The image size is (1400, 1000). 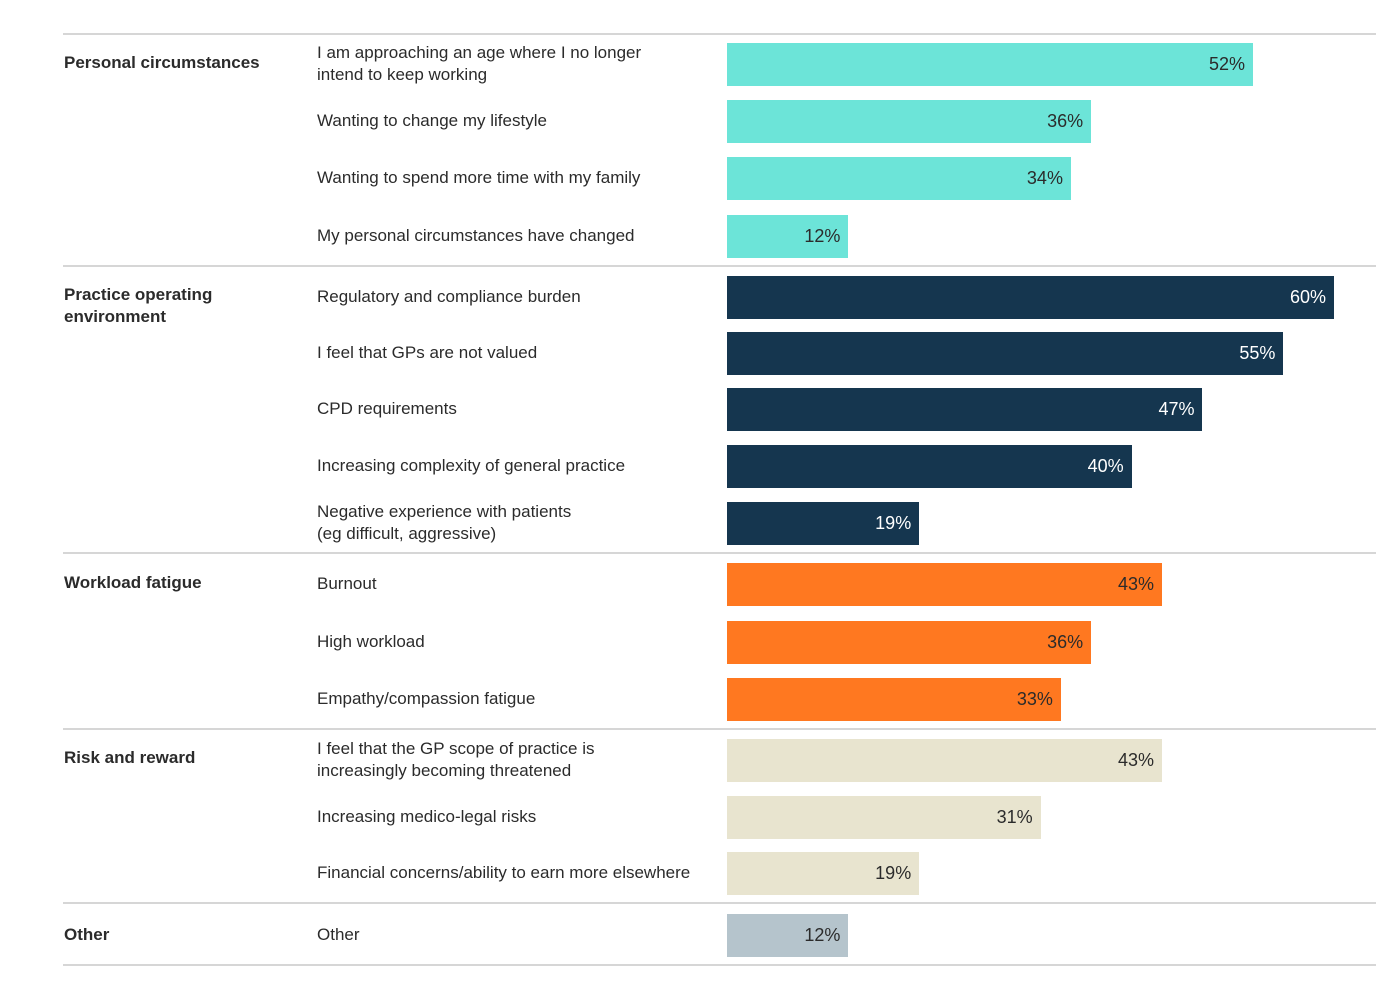 What do you see at coordinates (138, 305) in the screenshot?
I see `group-label: Practice operating environment` at bounding box center [138, 305].